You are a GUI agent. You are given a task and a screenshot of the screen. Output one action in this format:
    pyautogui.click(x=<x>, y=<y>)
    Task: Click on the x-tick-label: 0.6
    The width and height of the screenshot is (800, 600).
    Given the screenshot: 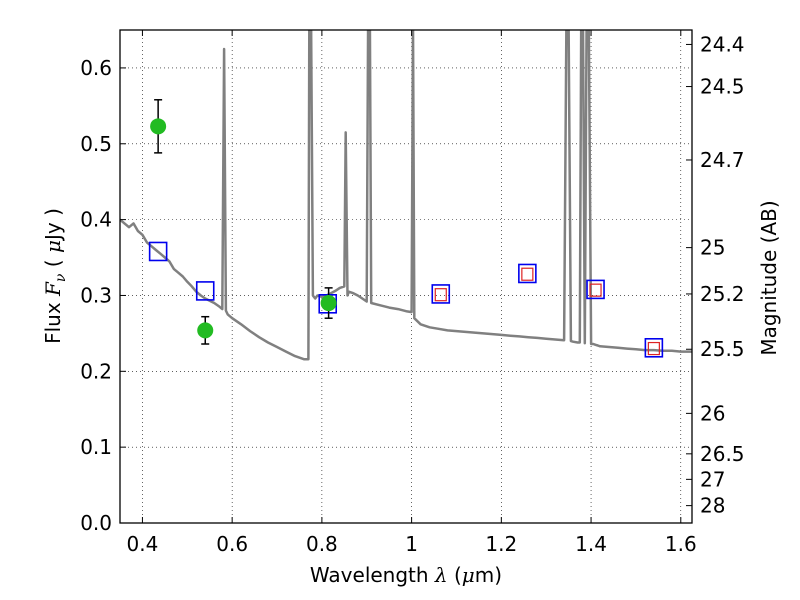 What is the action you would take?
    pyautogui.click(x=232, y=544)
    